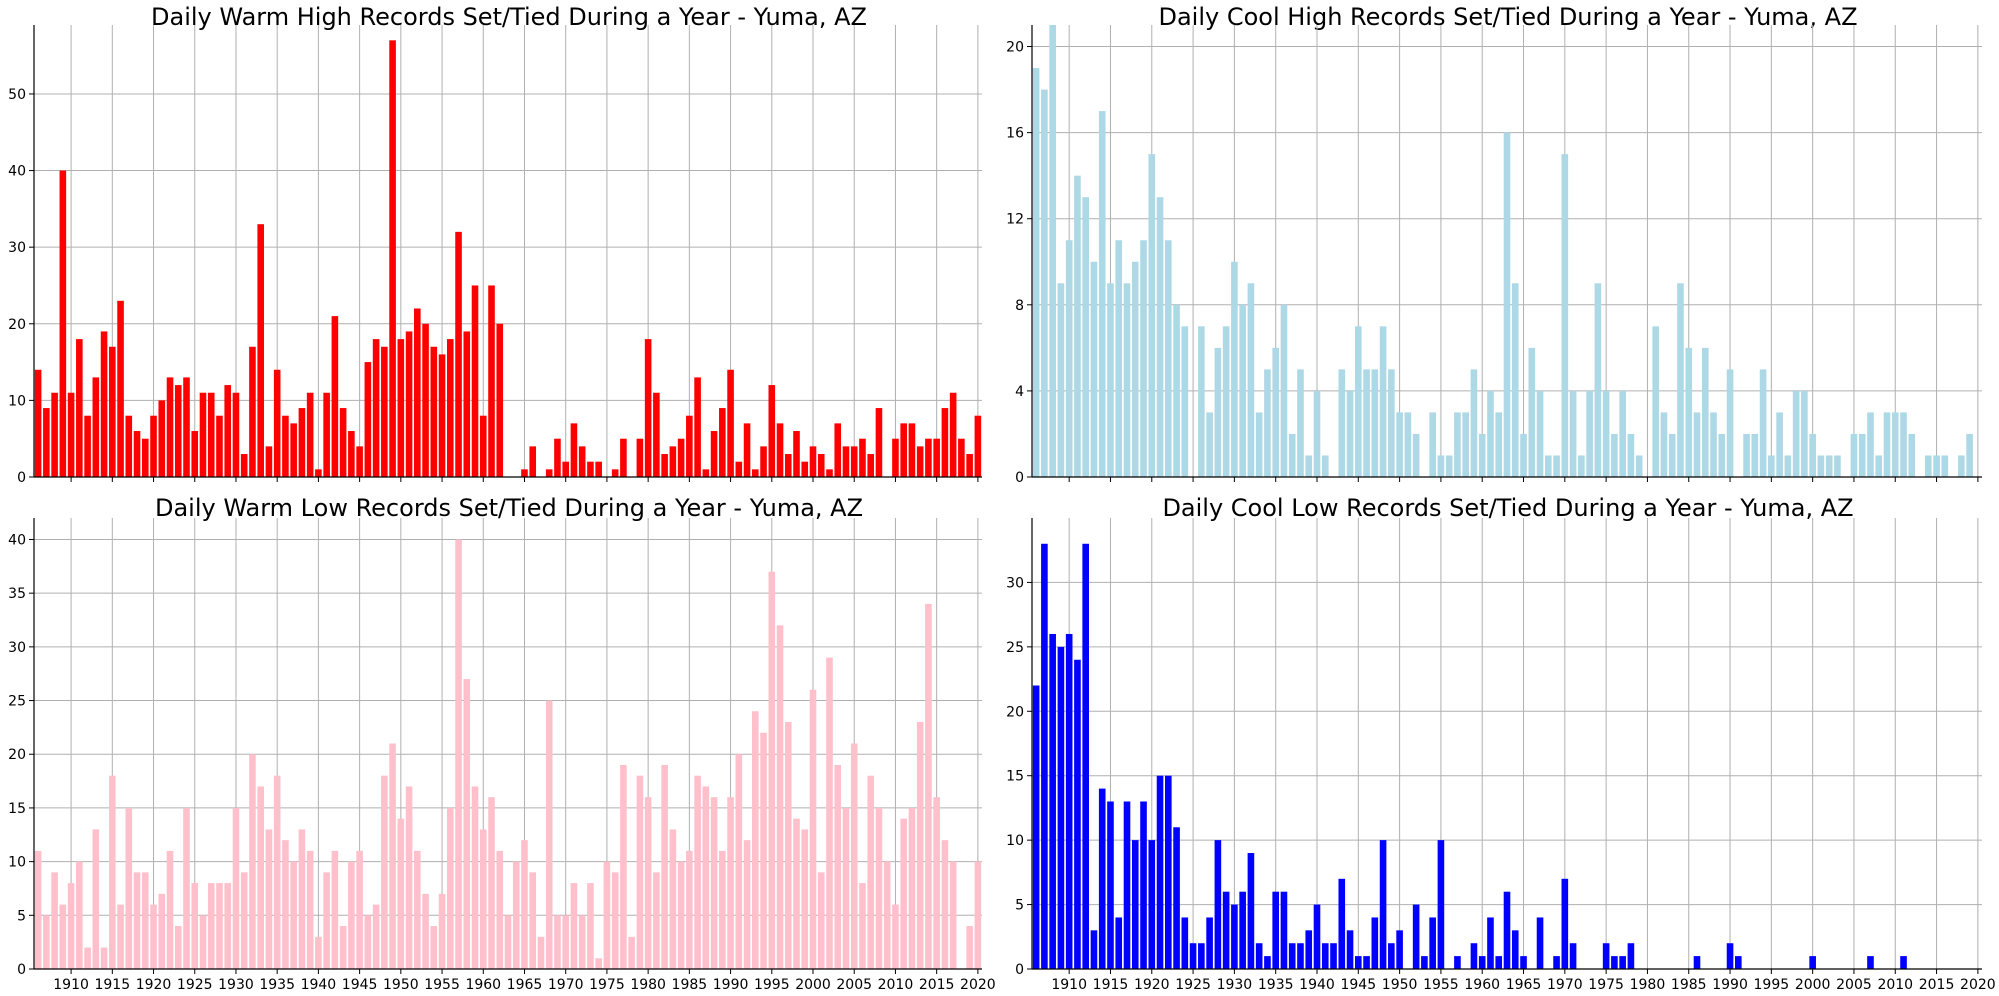 Image resolution: width=1999 pixels, height=996 pixels. What do you see at coordinates (903, 450) in the screenshot?
I see `bar-2011` at bounding box center [903, 450].